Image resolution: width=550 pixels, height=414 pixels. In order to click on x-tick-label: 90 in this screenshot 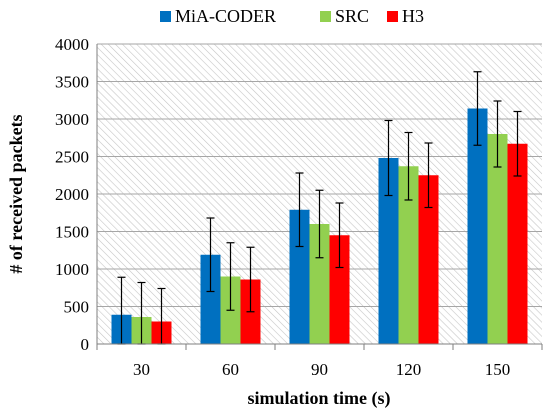, I will do `click(319, 369)`.